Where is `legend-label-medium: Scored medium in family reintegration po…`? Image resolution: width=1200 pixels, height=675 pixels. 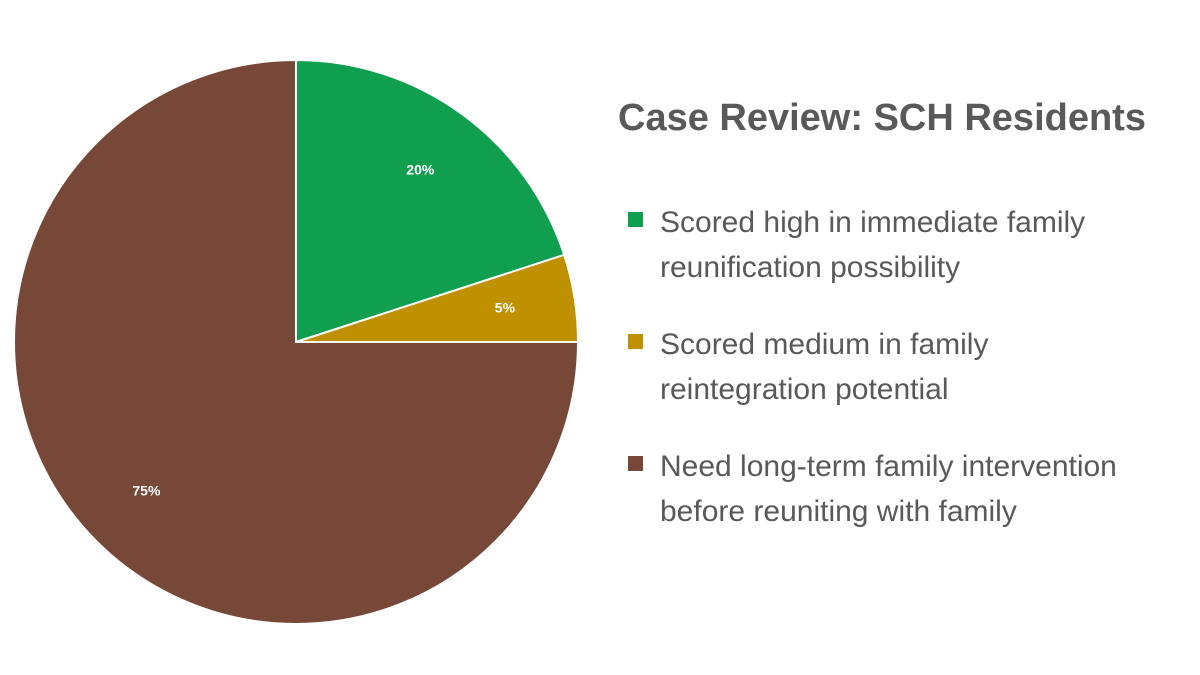 legend-label-medium: Scored medium in family reintegration po… is located at coordinates (824, 367).